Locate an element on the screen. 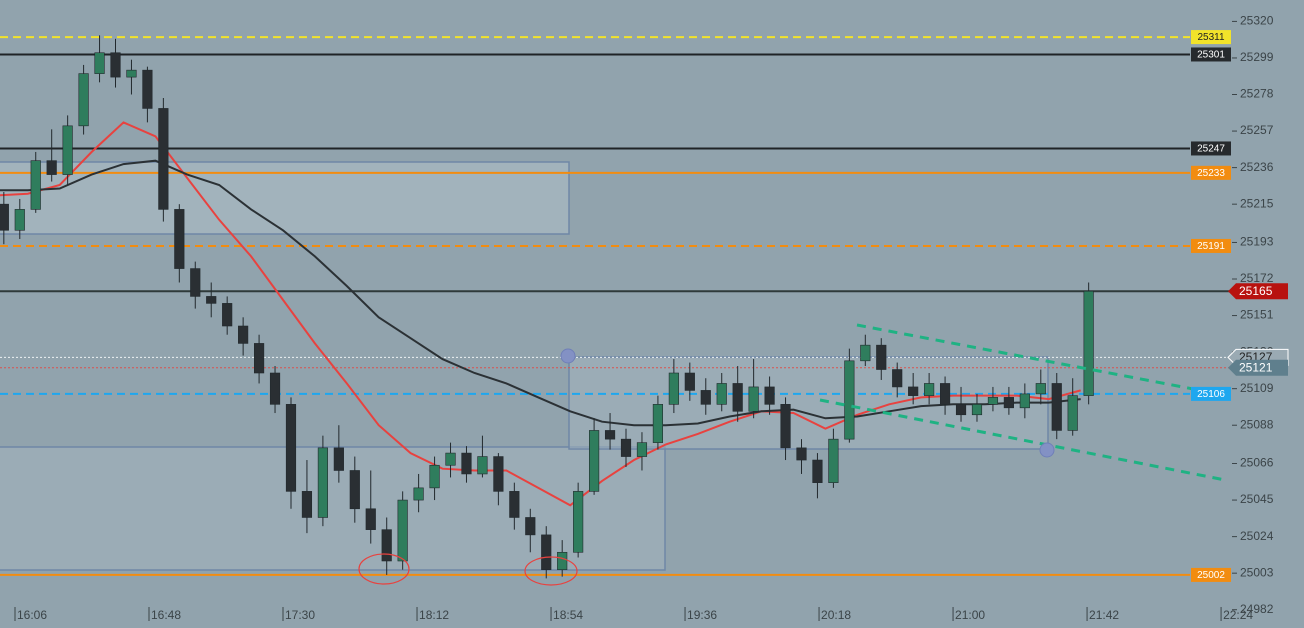 The width and height of the screenshot is (1304, 628). x-tick-label: 18:12 is located at coordinates (434, 615).